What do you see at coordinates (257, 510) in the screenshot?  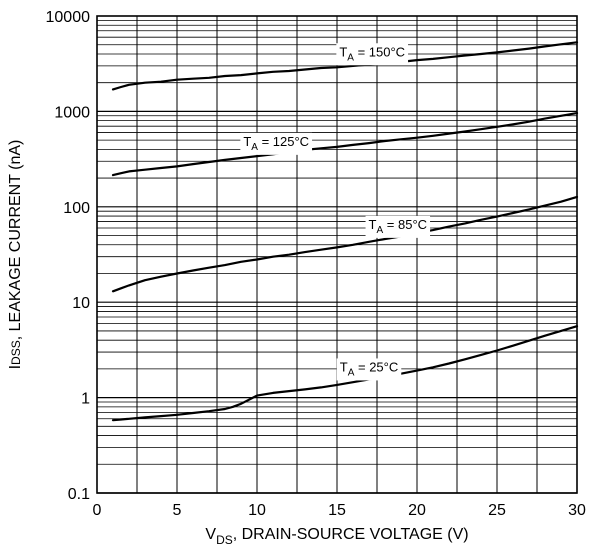 I see `x-tick-label: 10` at bounding box center [257, 510].